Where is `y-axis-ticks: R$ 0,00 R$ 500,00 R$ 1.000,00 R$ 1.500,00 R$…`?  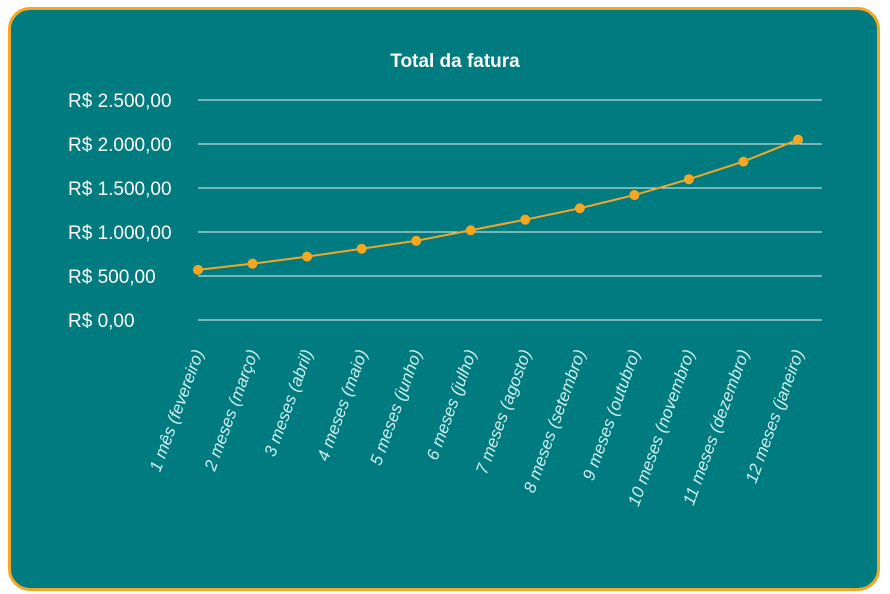
y-axis-ticks: R$ 0,00 R$ 500,00 R$ 1.000,00 R$ 1.500,00 R$… is located at coordinates (120, 211).